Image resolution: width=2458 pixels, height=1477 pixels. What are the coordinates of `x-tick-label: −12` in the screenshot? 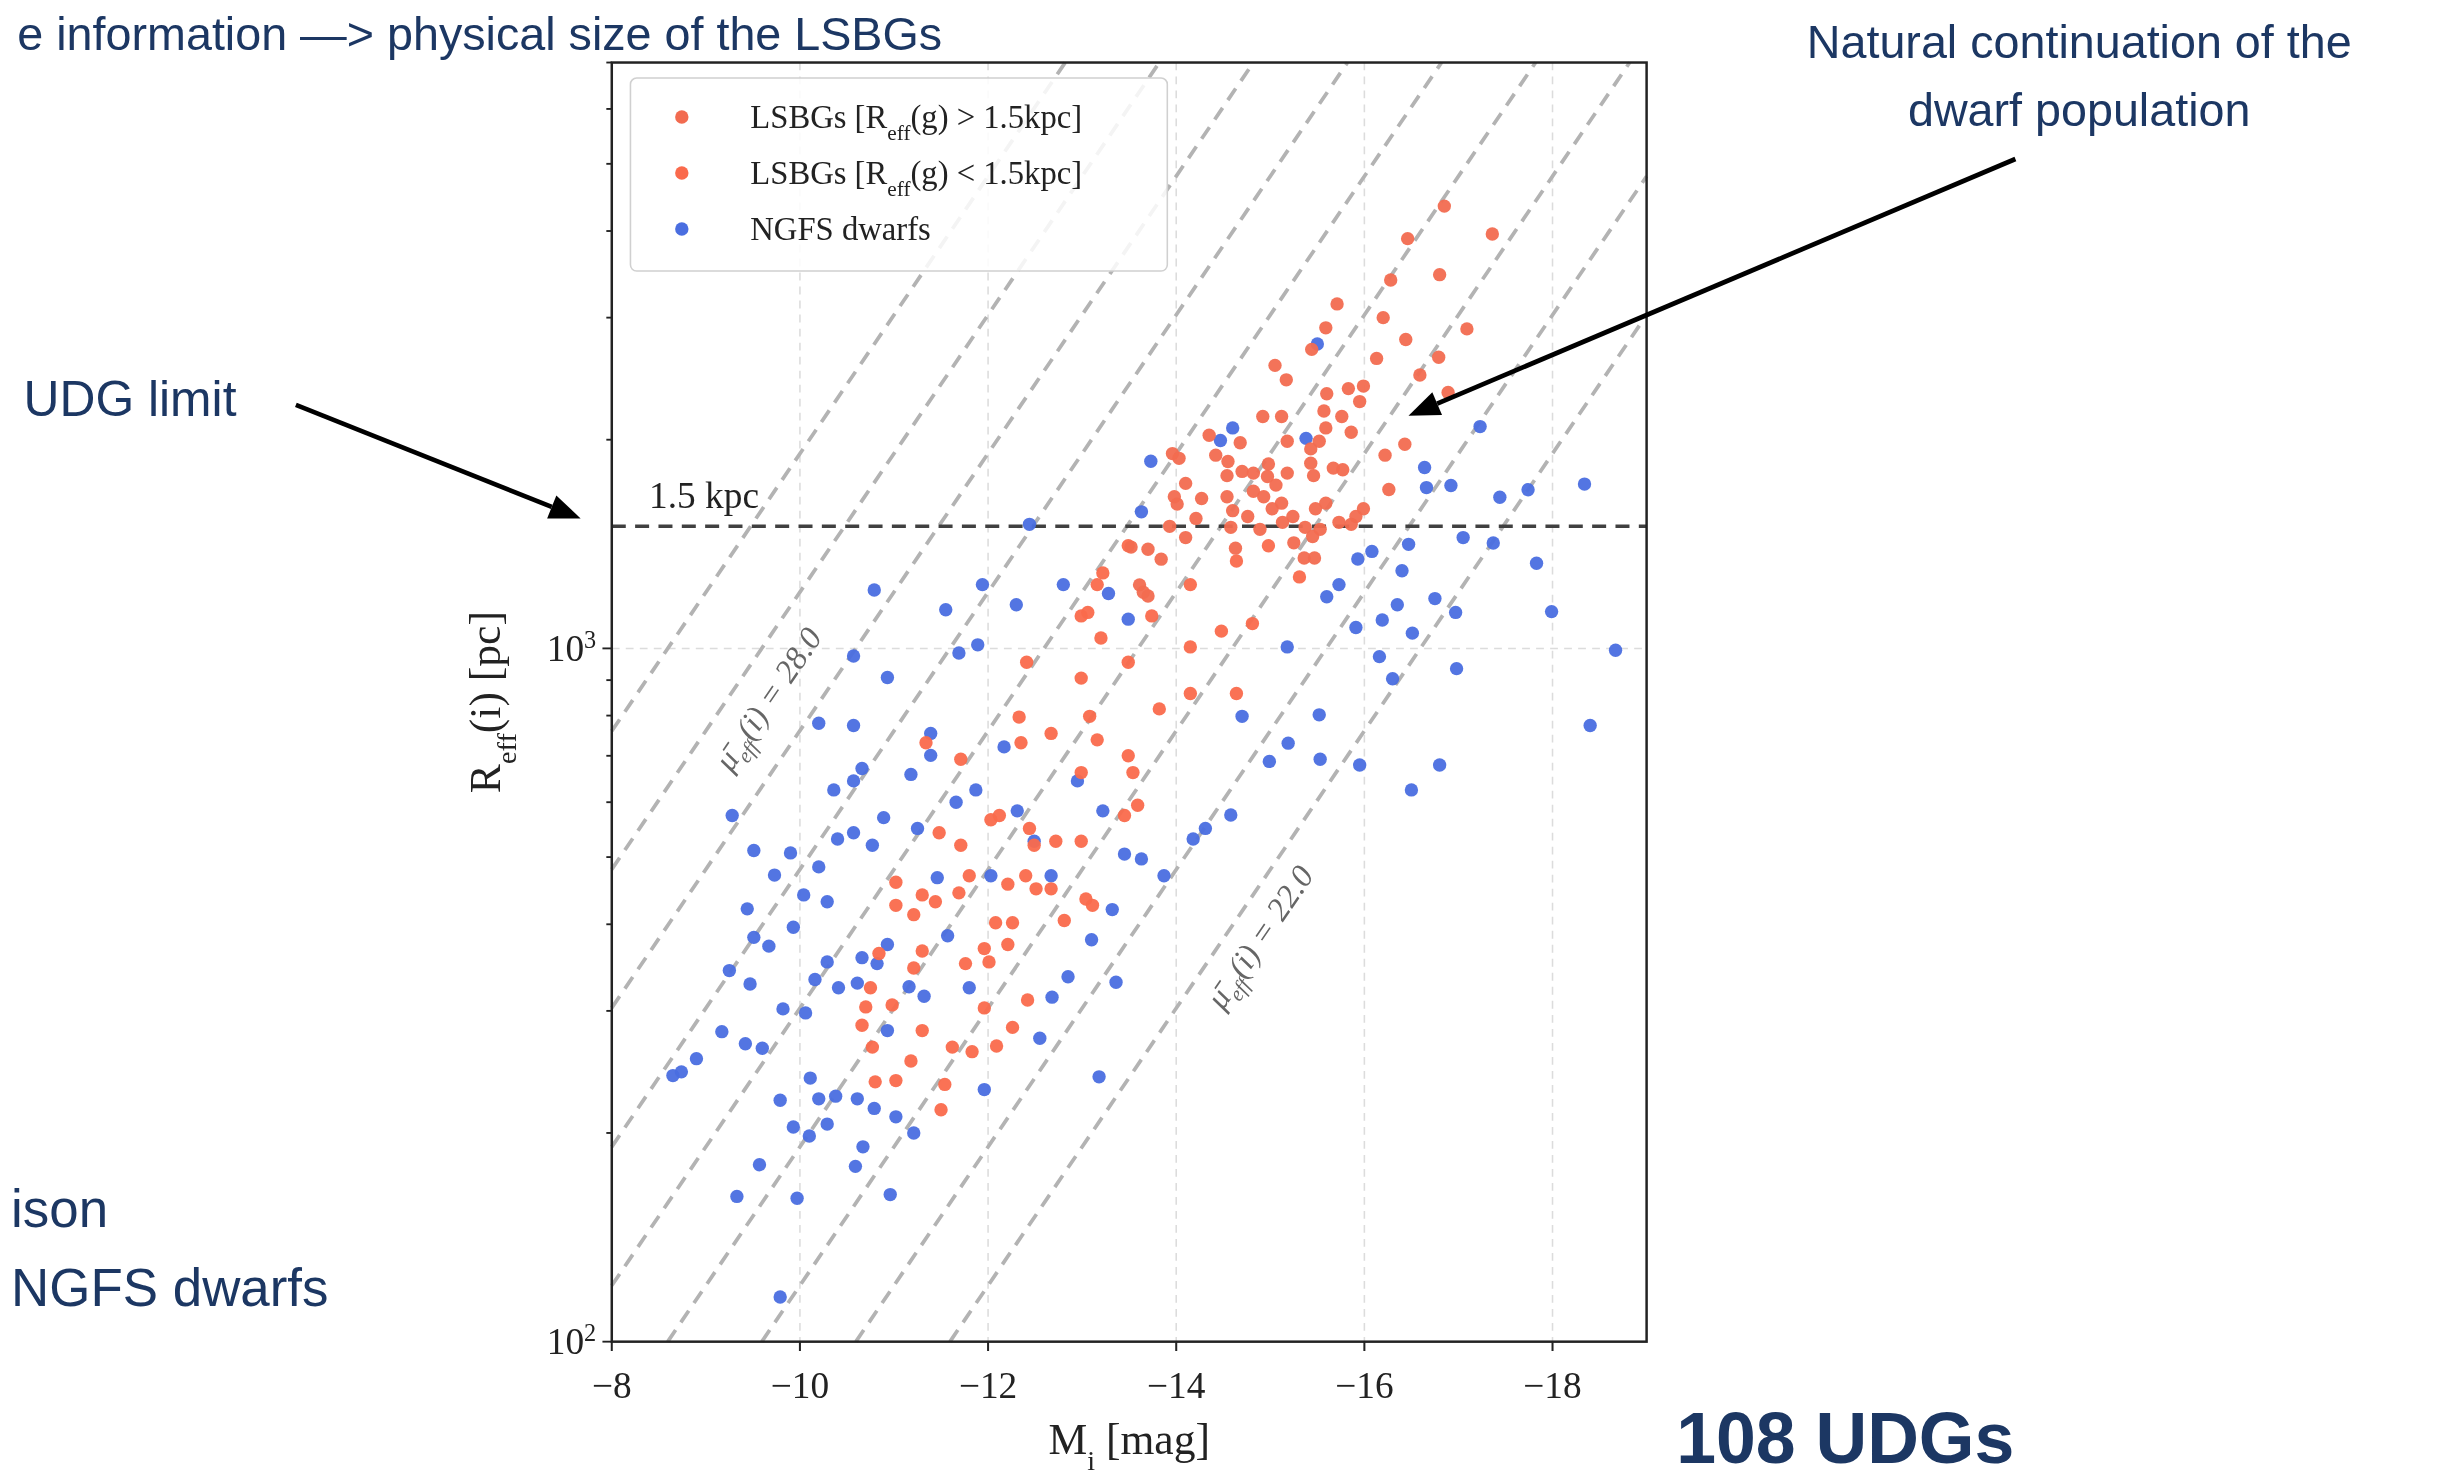 It's located at (988, 1385).